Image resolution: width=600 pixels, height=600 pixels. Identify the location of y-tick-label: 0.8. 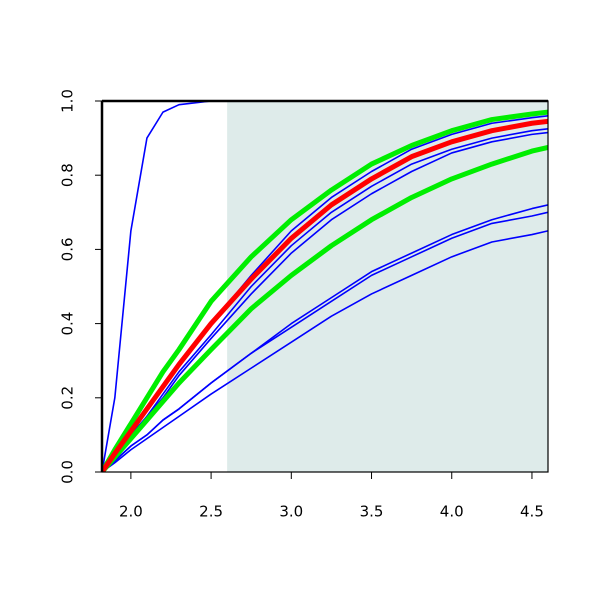
(68, 175).